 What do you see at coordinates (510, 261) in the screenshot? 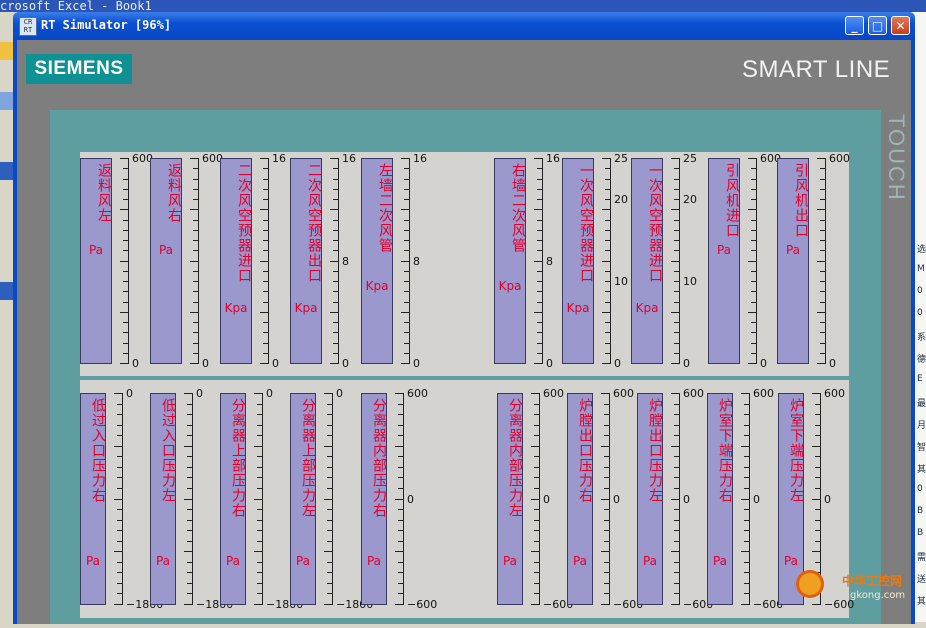
I see `gauge-bar: 右墙二次风管 Kpa` at bounding box center [510, 261].